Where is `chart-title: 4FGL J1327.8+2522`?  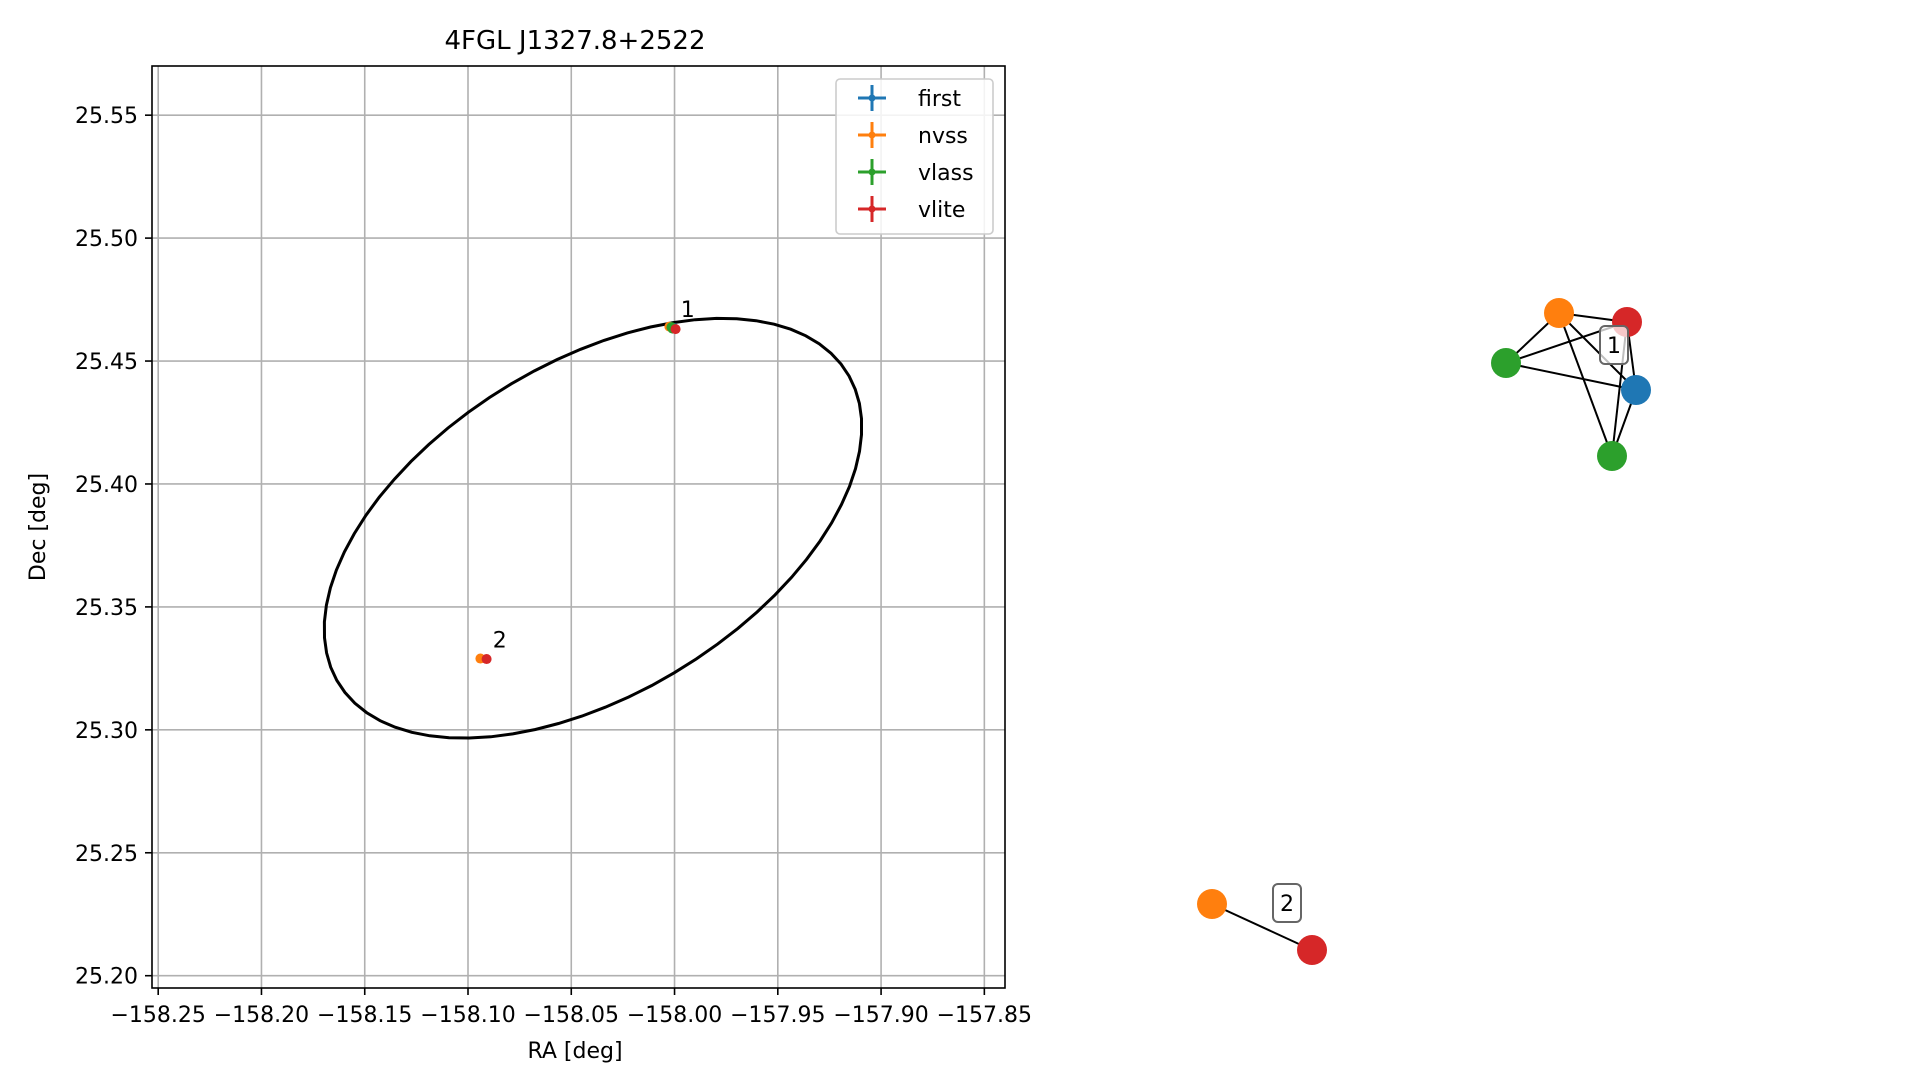 chart-title: 4FGL J1327.8+2522 is located at coordinates (575, 41).